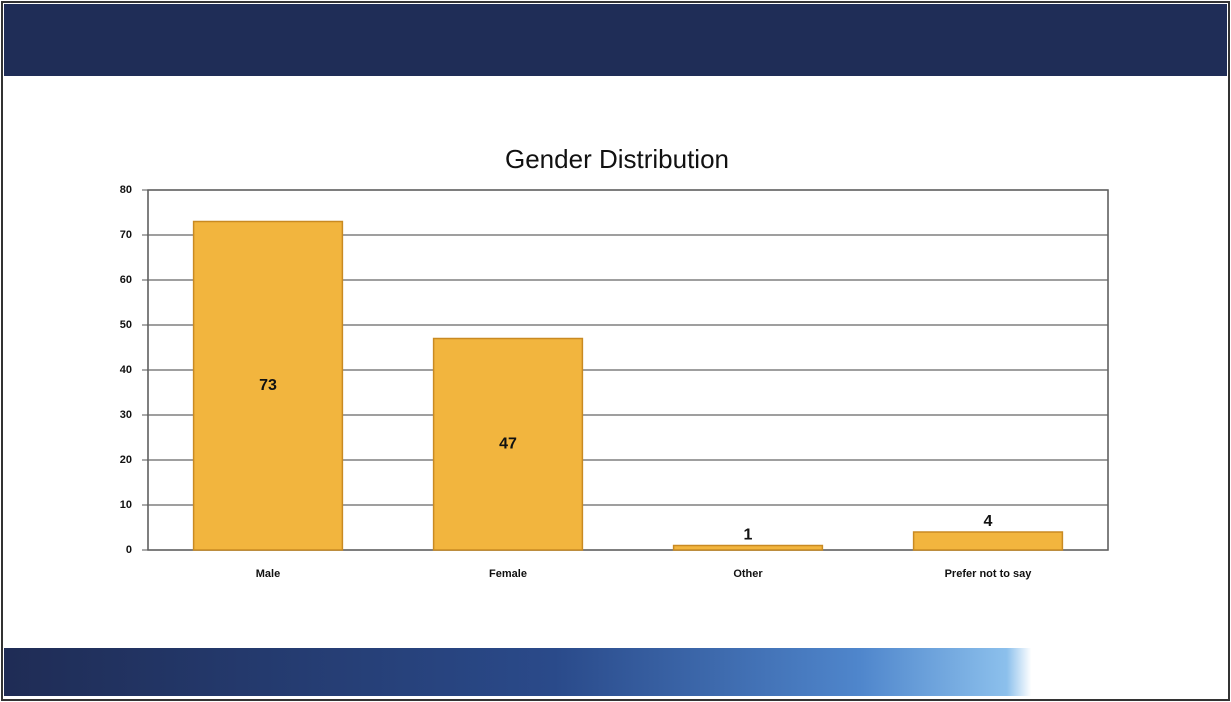 Image resolution: width=1231 pixels, height=702 pixels. Describe the element at coordinates (126, 325) in the screenshot. I see `y-tick-label: 50` at that location.